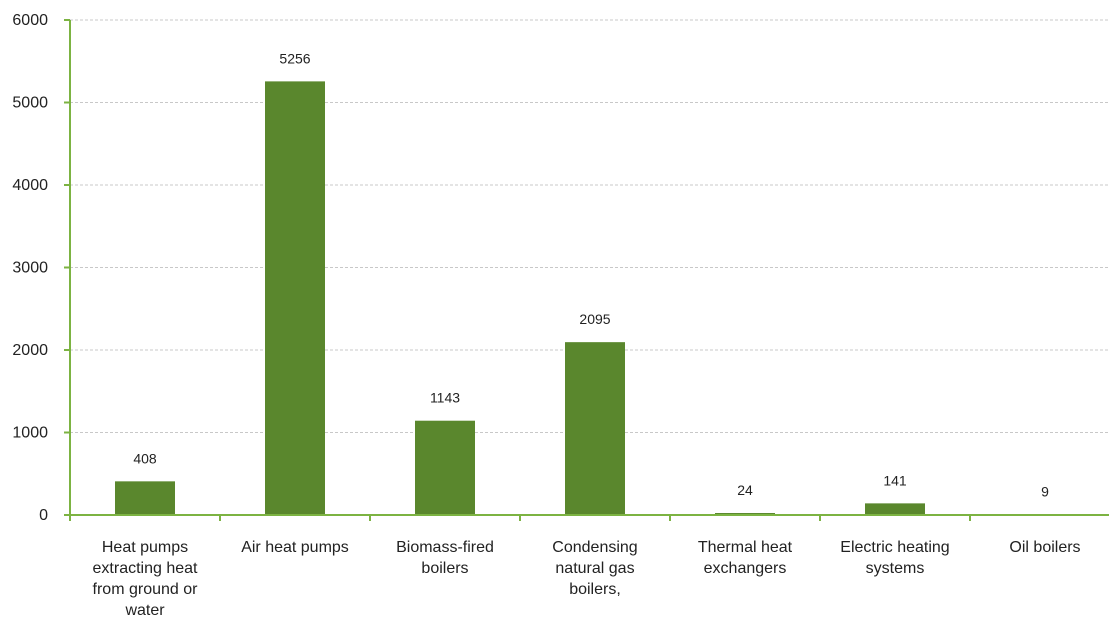 This screenshot has height=639, width=1109. What do you see at coordinates (895, 558) in the screenshot?
I see `x-tick-label: Electric heating systems` at bounding box center [895, 558].